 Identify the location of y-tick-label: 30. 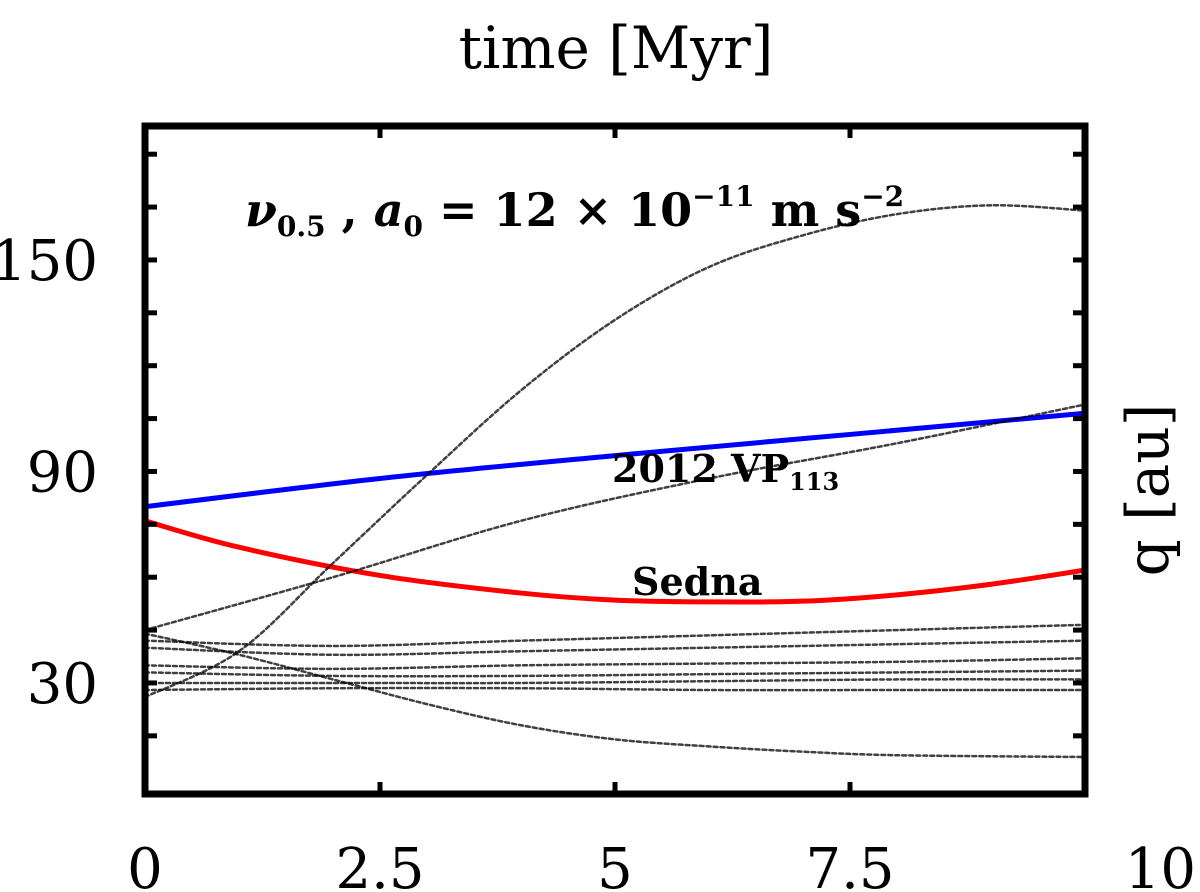
(62, 684).